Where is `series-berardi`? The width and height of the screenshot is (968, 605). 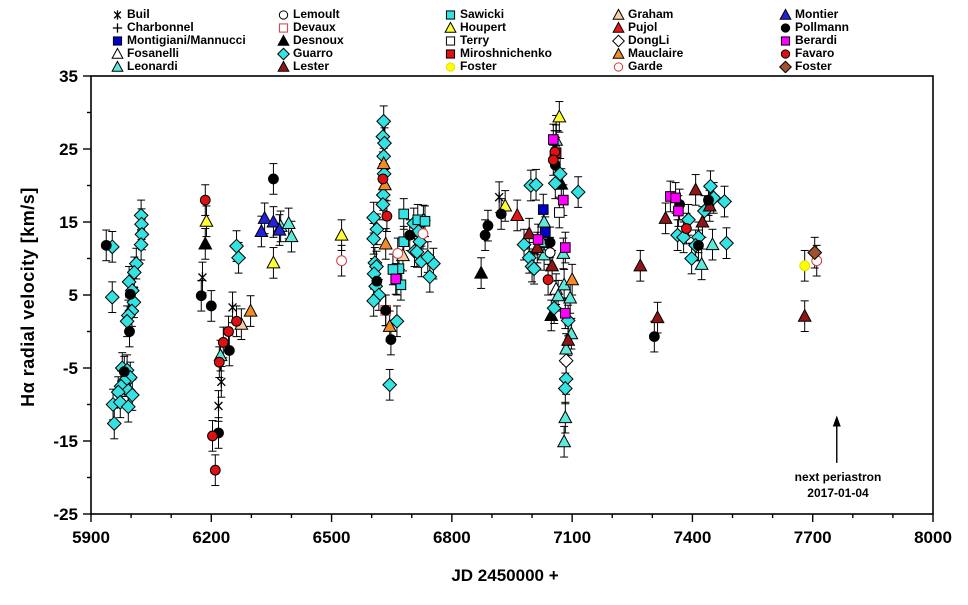 series-berardi is located at coordinates (537, 226).